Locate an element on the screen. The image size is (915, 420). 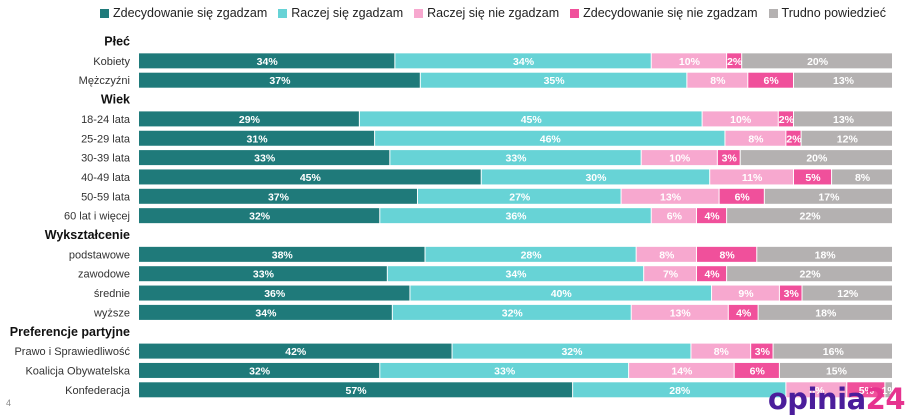
legend-label: Raczej się nie zgadzam is located at coordinates (493, 13).